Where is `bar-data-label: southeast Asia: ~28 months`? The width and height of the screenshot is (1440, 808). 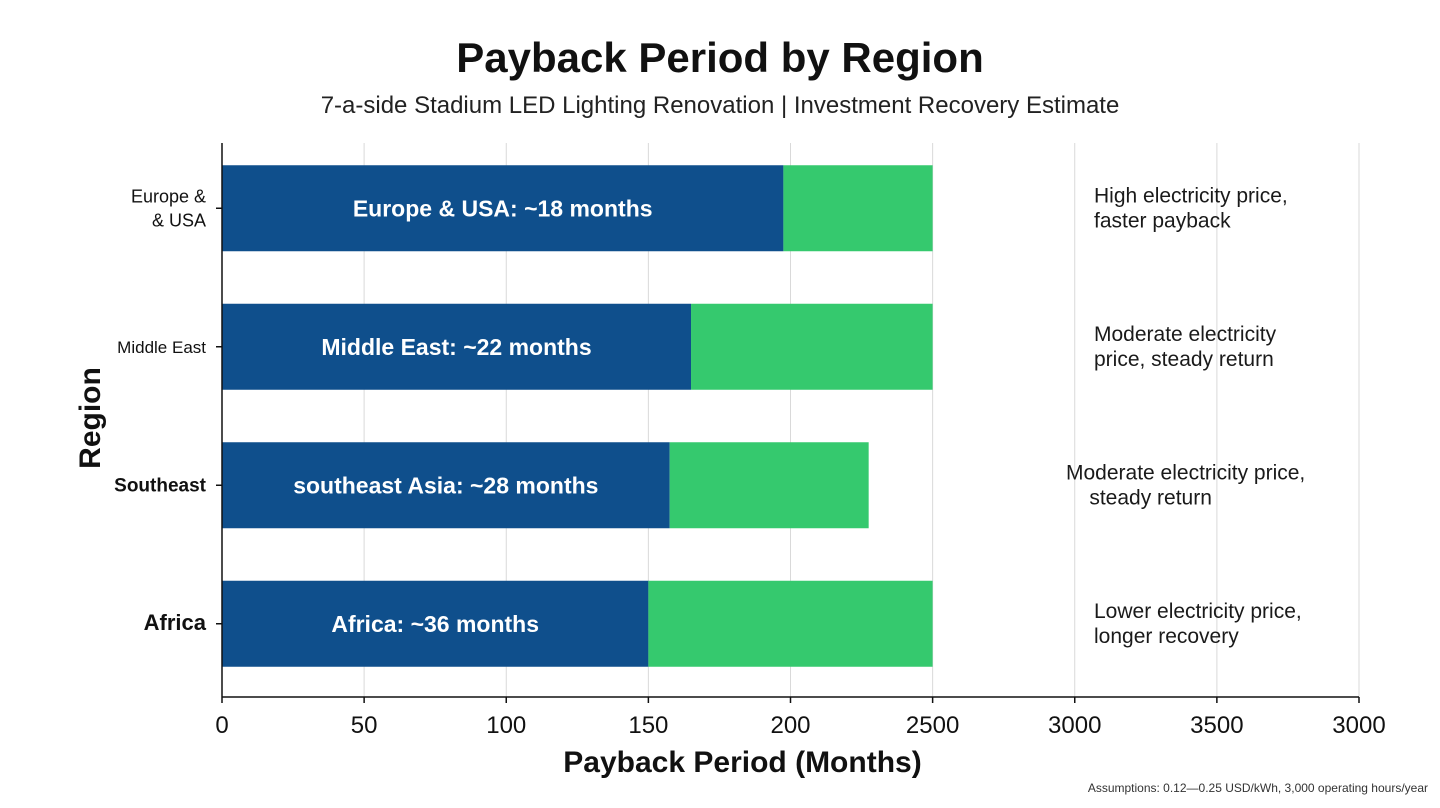 bar-data-label: southeast Asia: ~28 months is located at coordinates (445, 485).